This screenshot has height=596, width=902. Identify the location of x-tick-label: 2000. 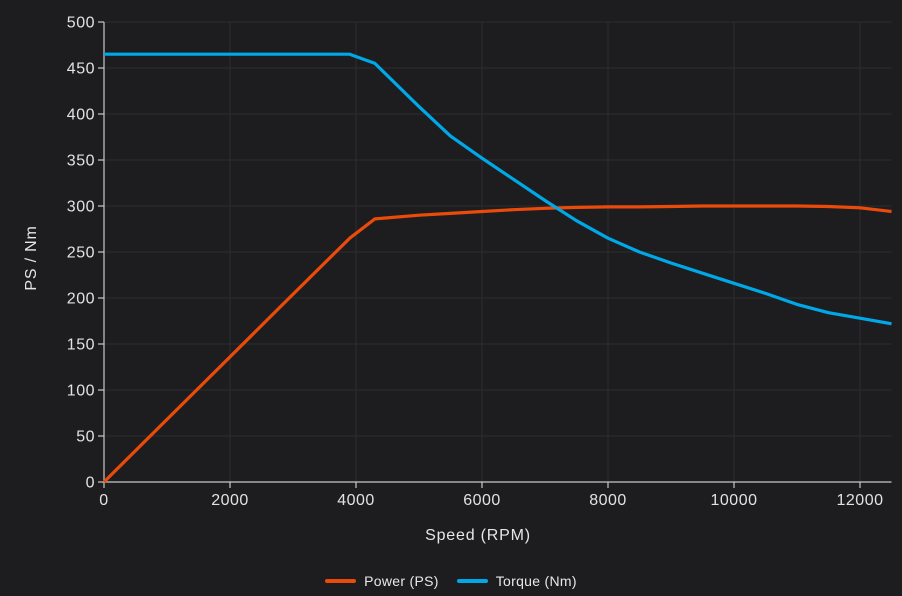
(230, 500).